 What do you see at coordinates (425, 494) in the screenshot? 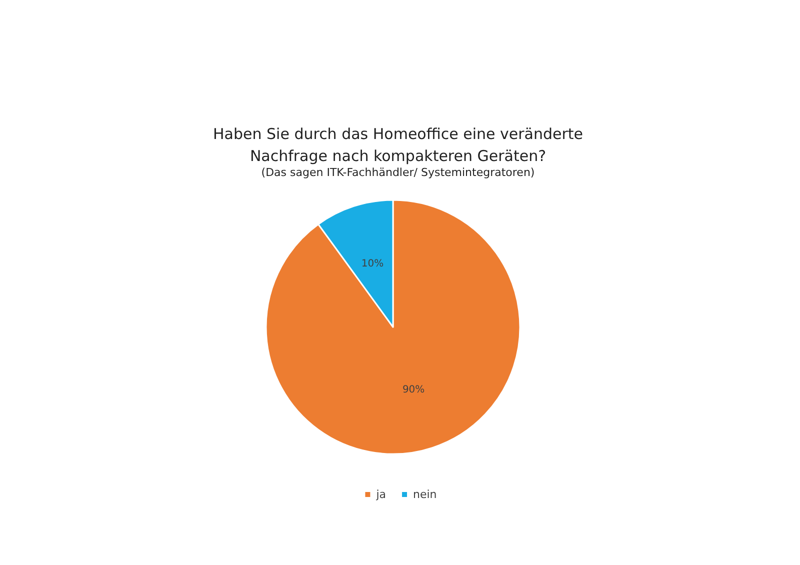
I see `legend-label: nein` at bounding box center [425, 494].